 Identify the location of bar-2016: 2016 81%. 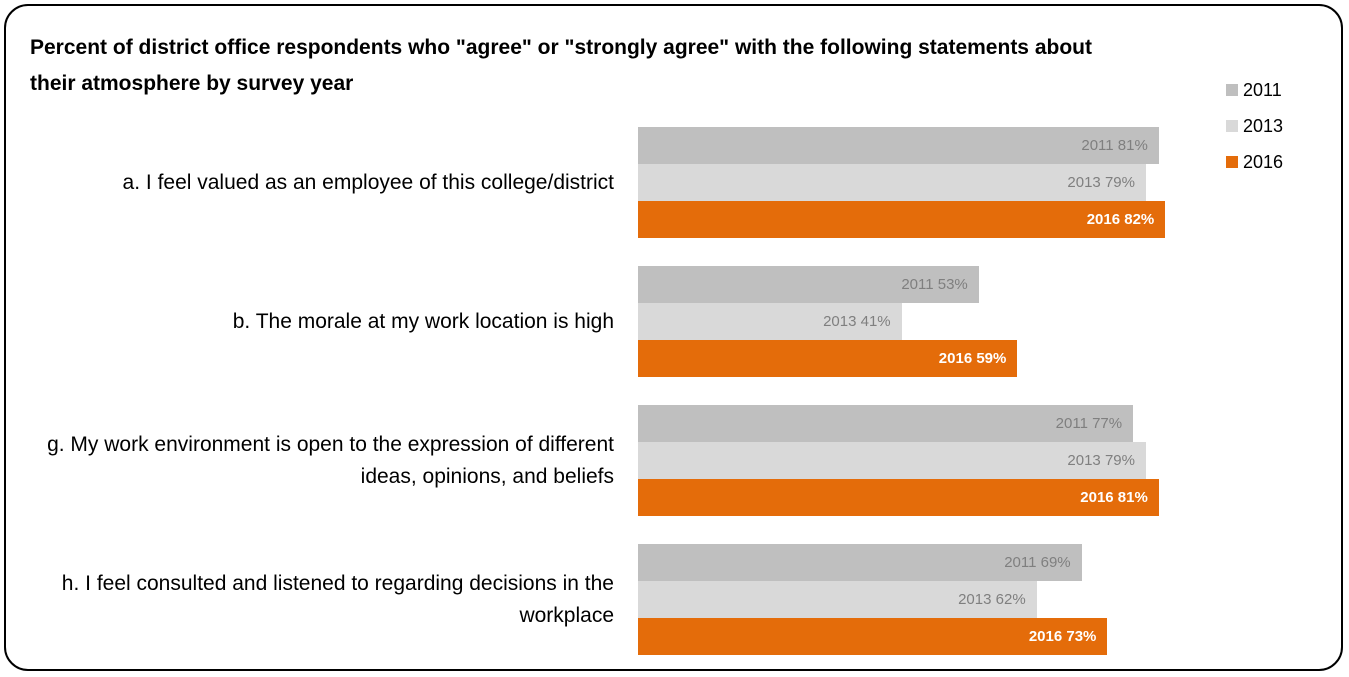
(898, 497).